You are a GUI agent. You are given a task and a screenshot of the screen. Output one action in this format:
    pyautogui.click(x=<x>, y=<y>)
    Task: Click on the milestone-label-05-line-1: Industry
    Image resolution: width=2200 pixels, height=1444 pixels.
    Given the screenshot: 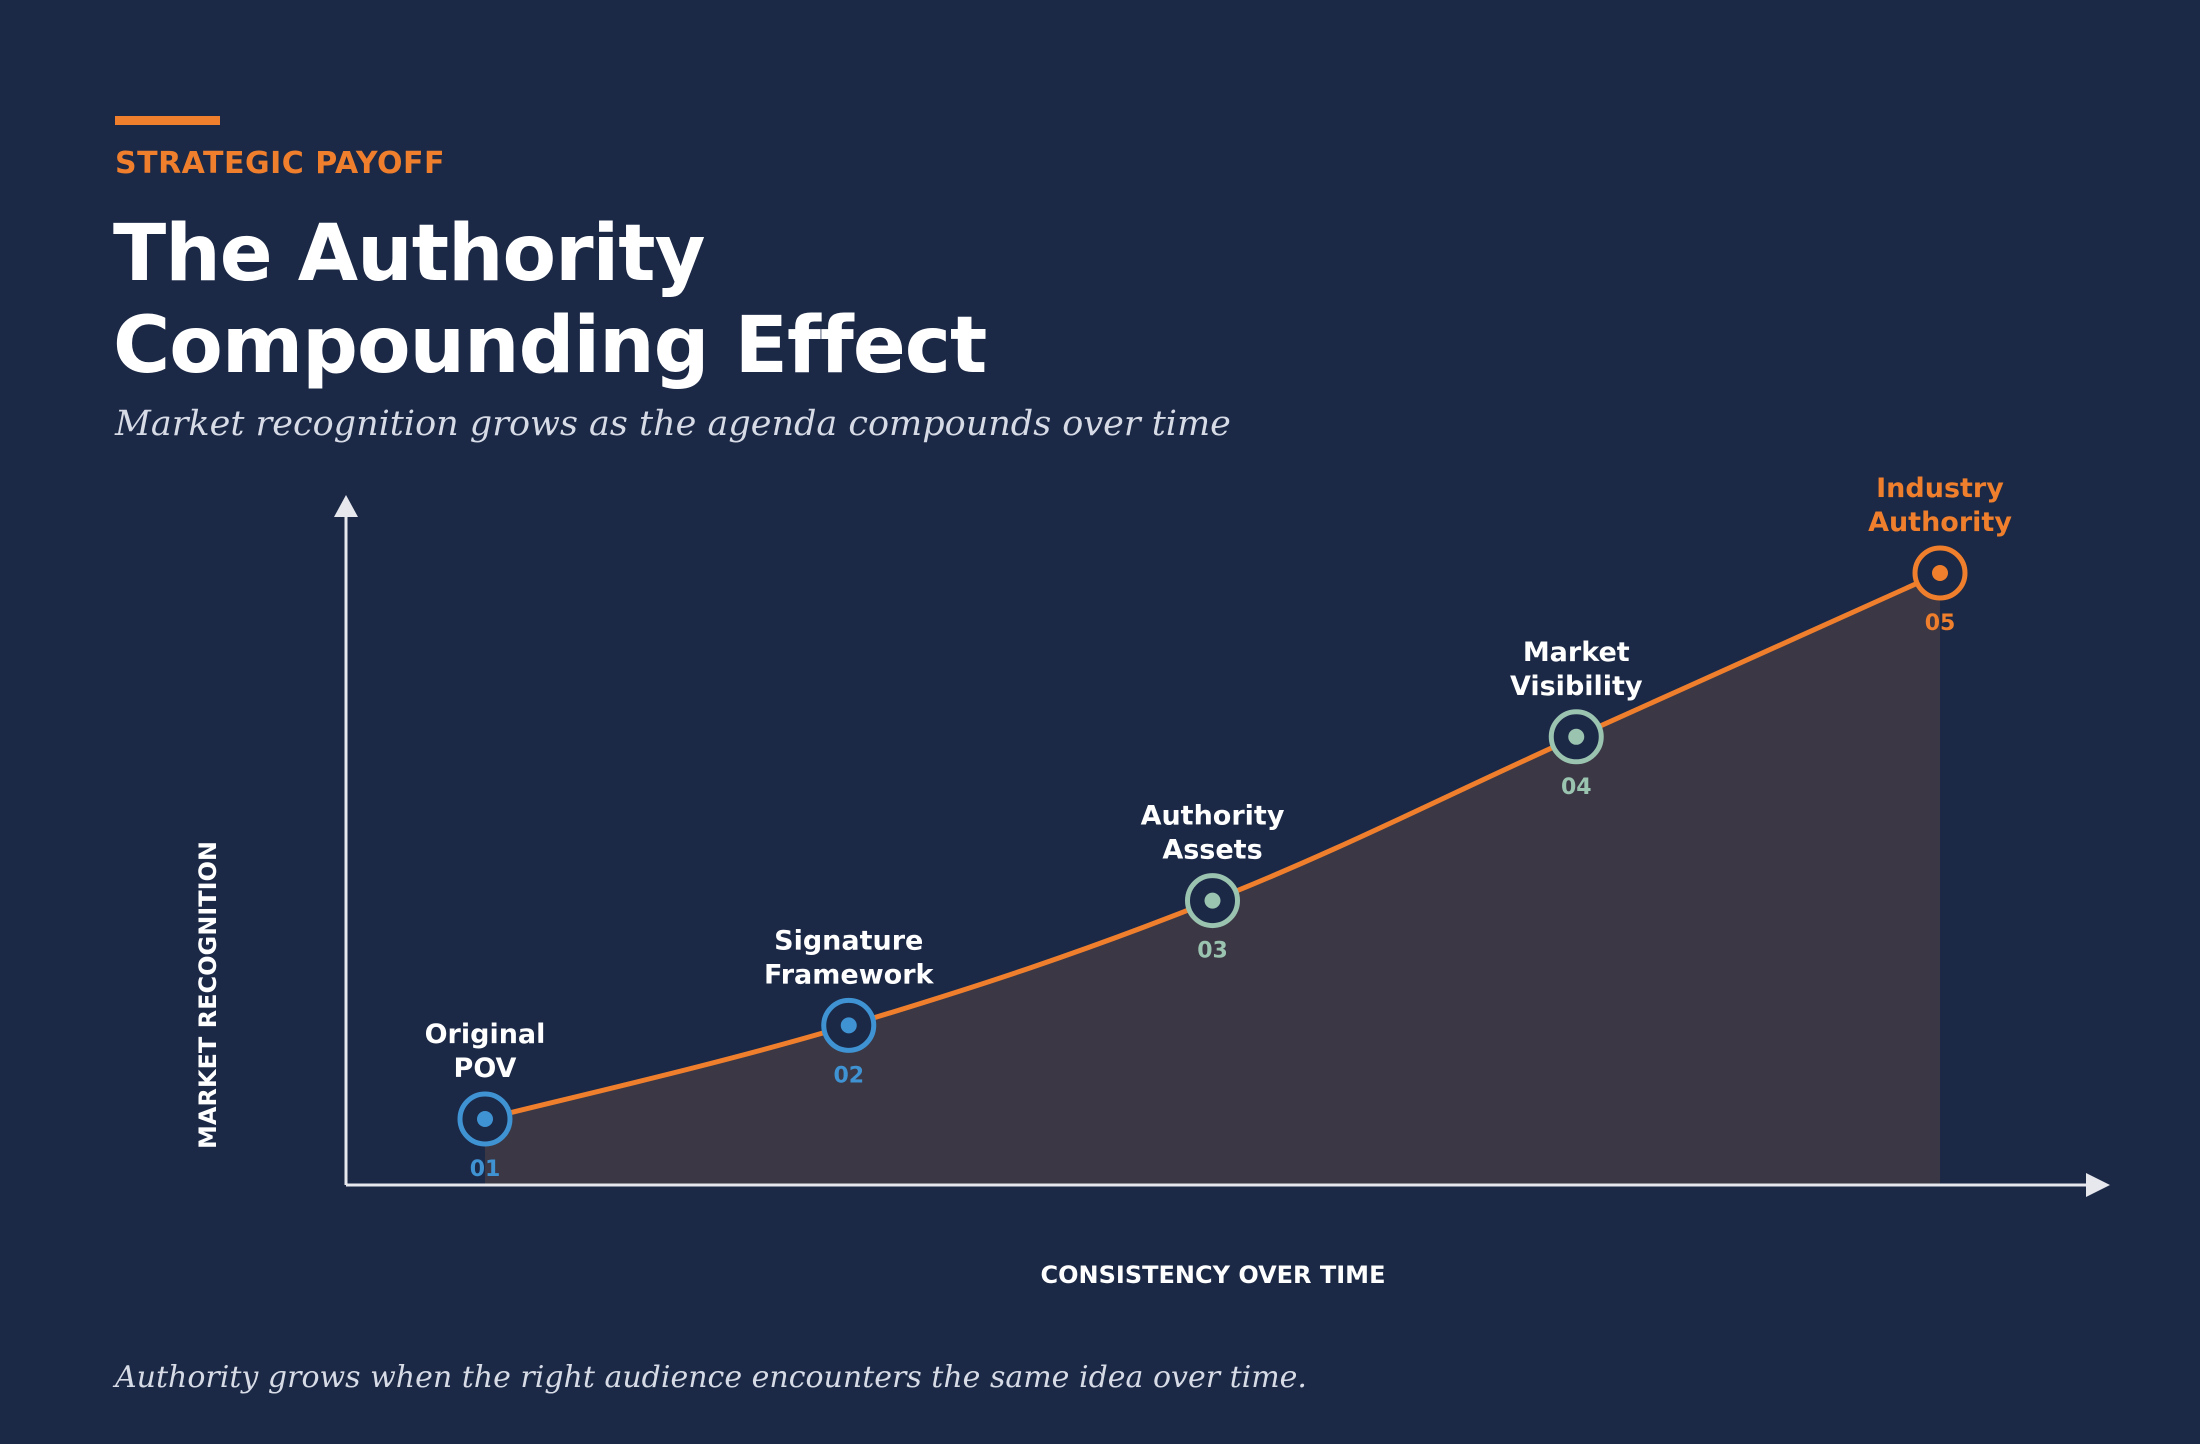 What is the action you would take?
    pyautogui.click(x=1940, y=488)
    